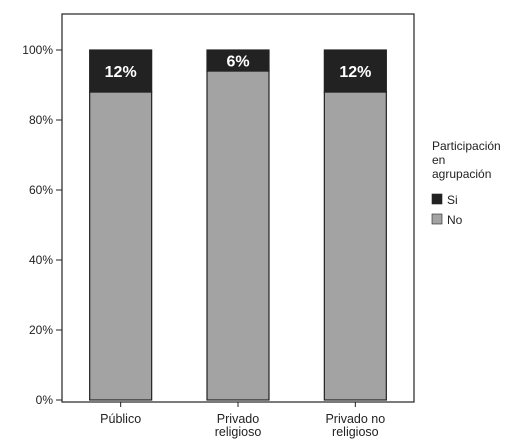  What do you see at coordinates (238, 425) in the screenshot?
I see `category-label: Privado religioso` at bounding box center [238, 425].